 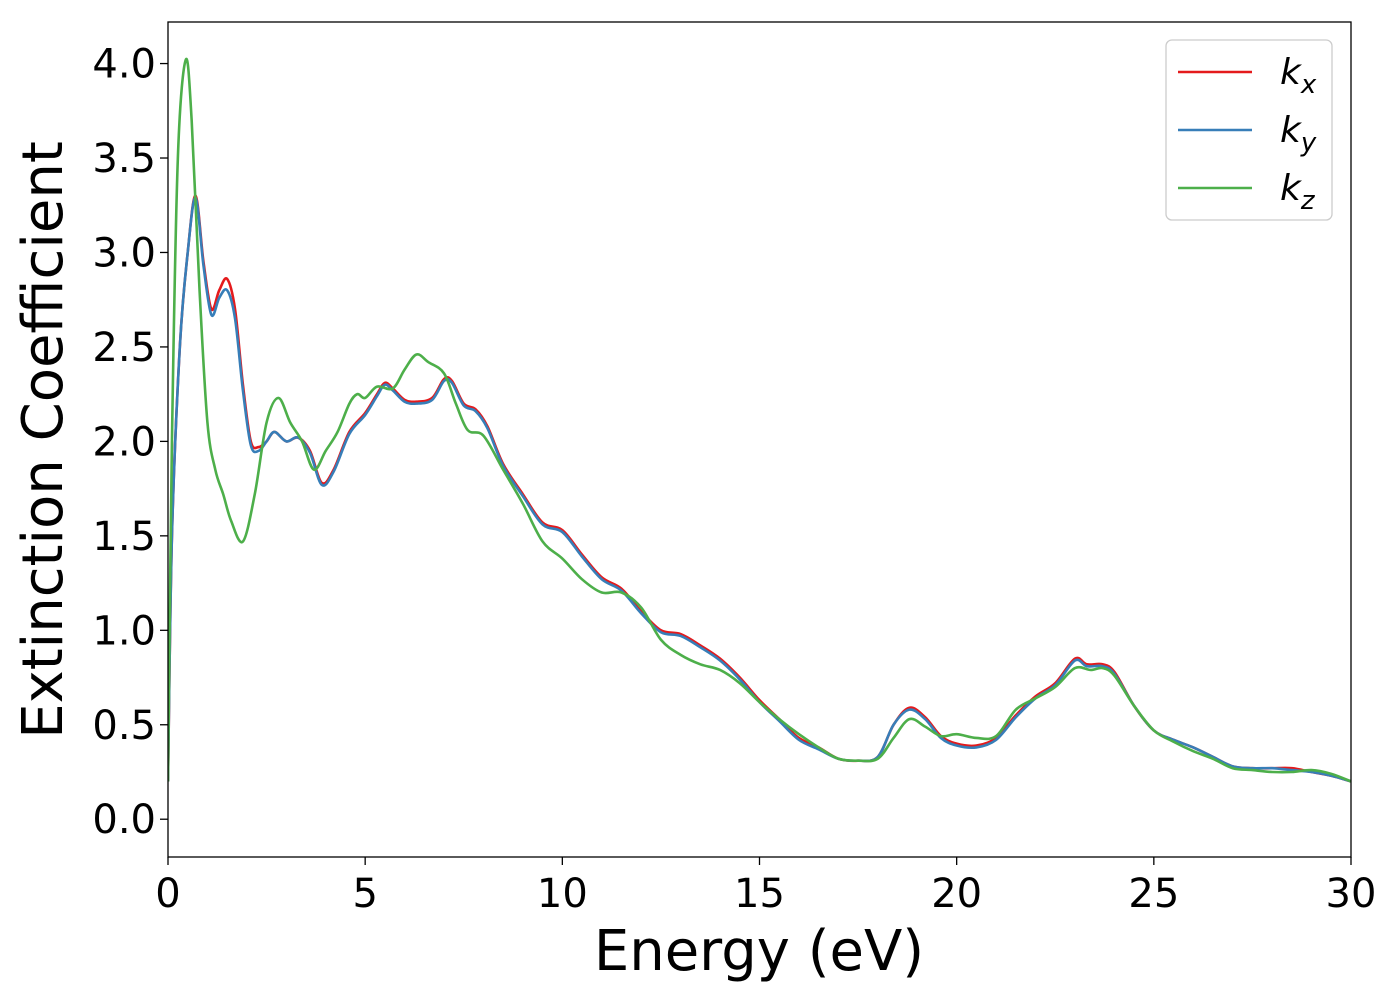 What do you see at coordinates (1153, 894) in the screenshot?
I see `x-tick-label: 25` at bounding box center [1153, 894].